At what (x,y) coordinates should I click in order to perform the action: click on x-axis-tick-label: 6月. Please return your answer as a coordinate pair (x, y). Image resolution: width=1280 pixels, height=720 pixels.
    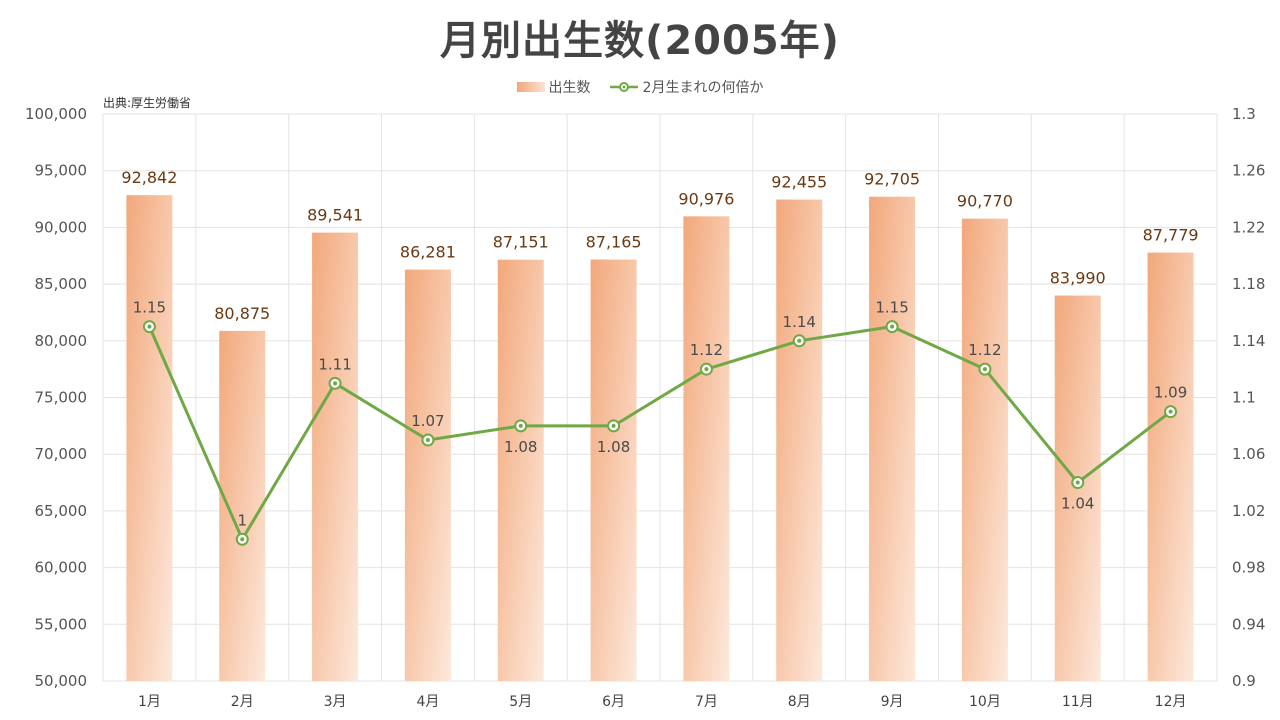
    Looking at the image, I should click on (613, 702).